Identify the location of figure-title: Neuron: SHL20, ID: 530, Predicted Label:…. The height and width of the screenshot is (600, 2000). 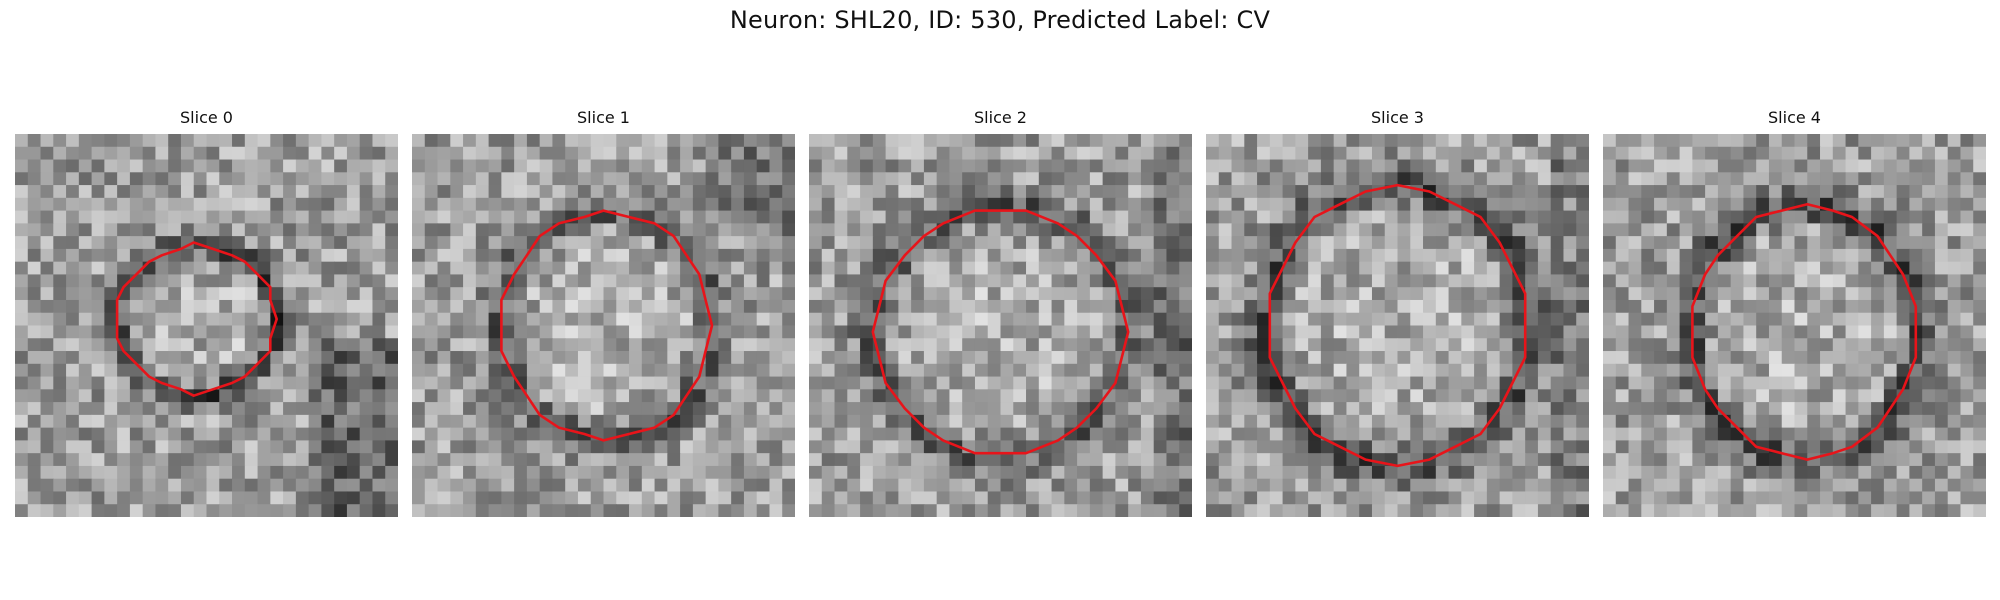
(1000, 20).